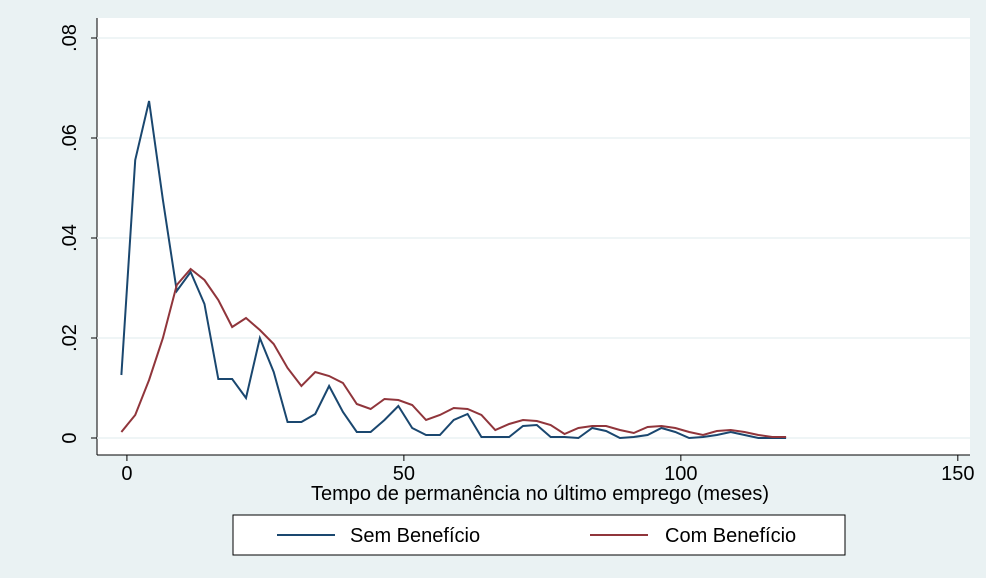 Image resolution: width=986 pixels, height=578 pixels. I want to click on y-tick-label: .08, so click(70, 38).